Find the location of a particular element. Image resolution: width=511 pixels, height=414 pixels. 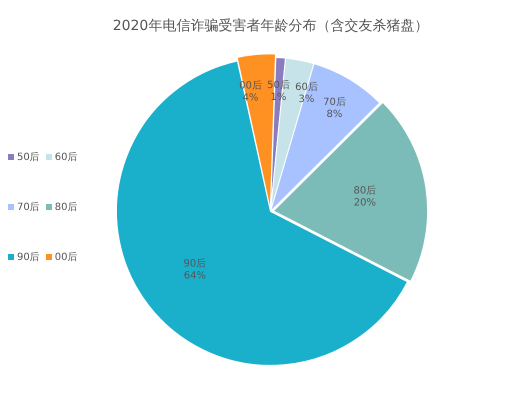

slice-label: 80后 is located at coordinates (364, 190).